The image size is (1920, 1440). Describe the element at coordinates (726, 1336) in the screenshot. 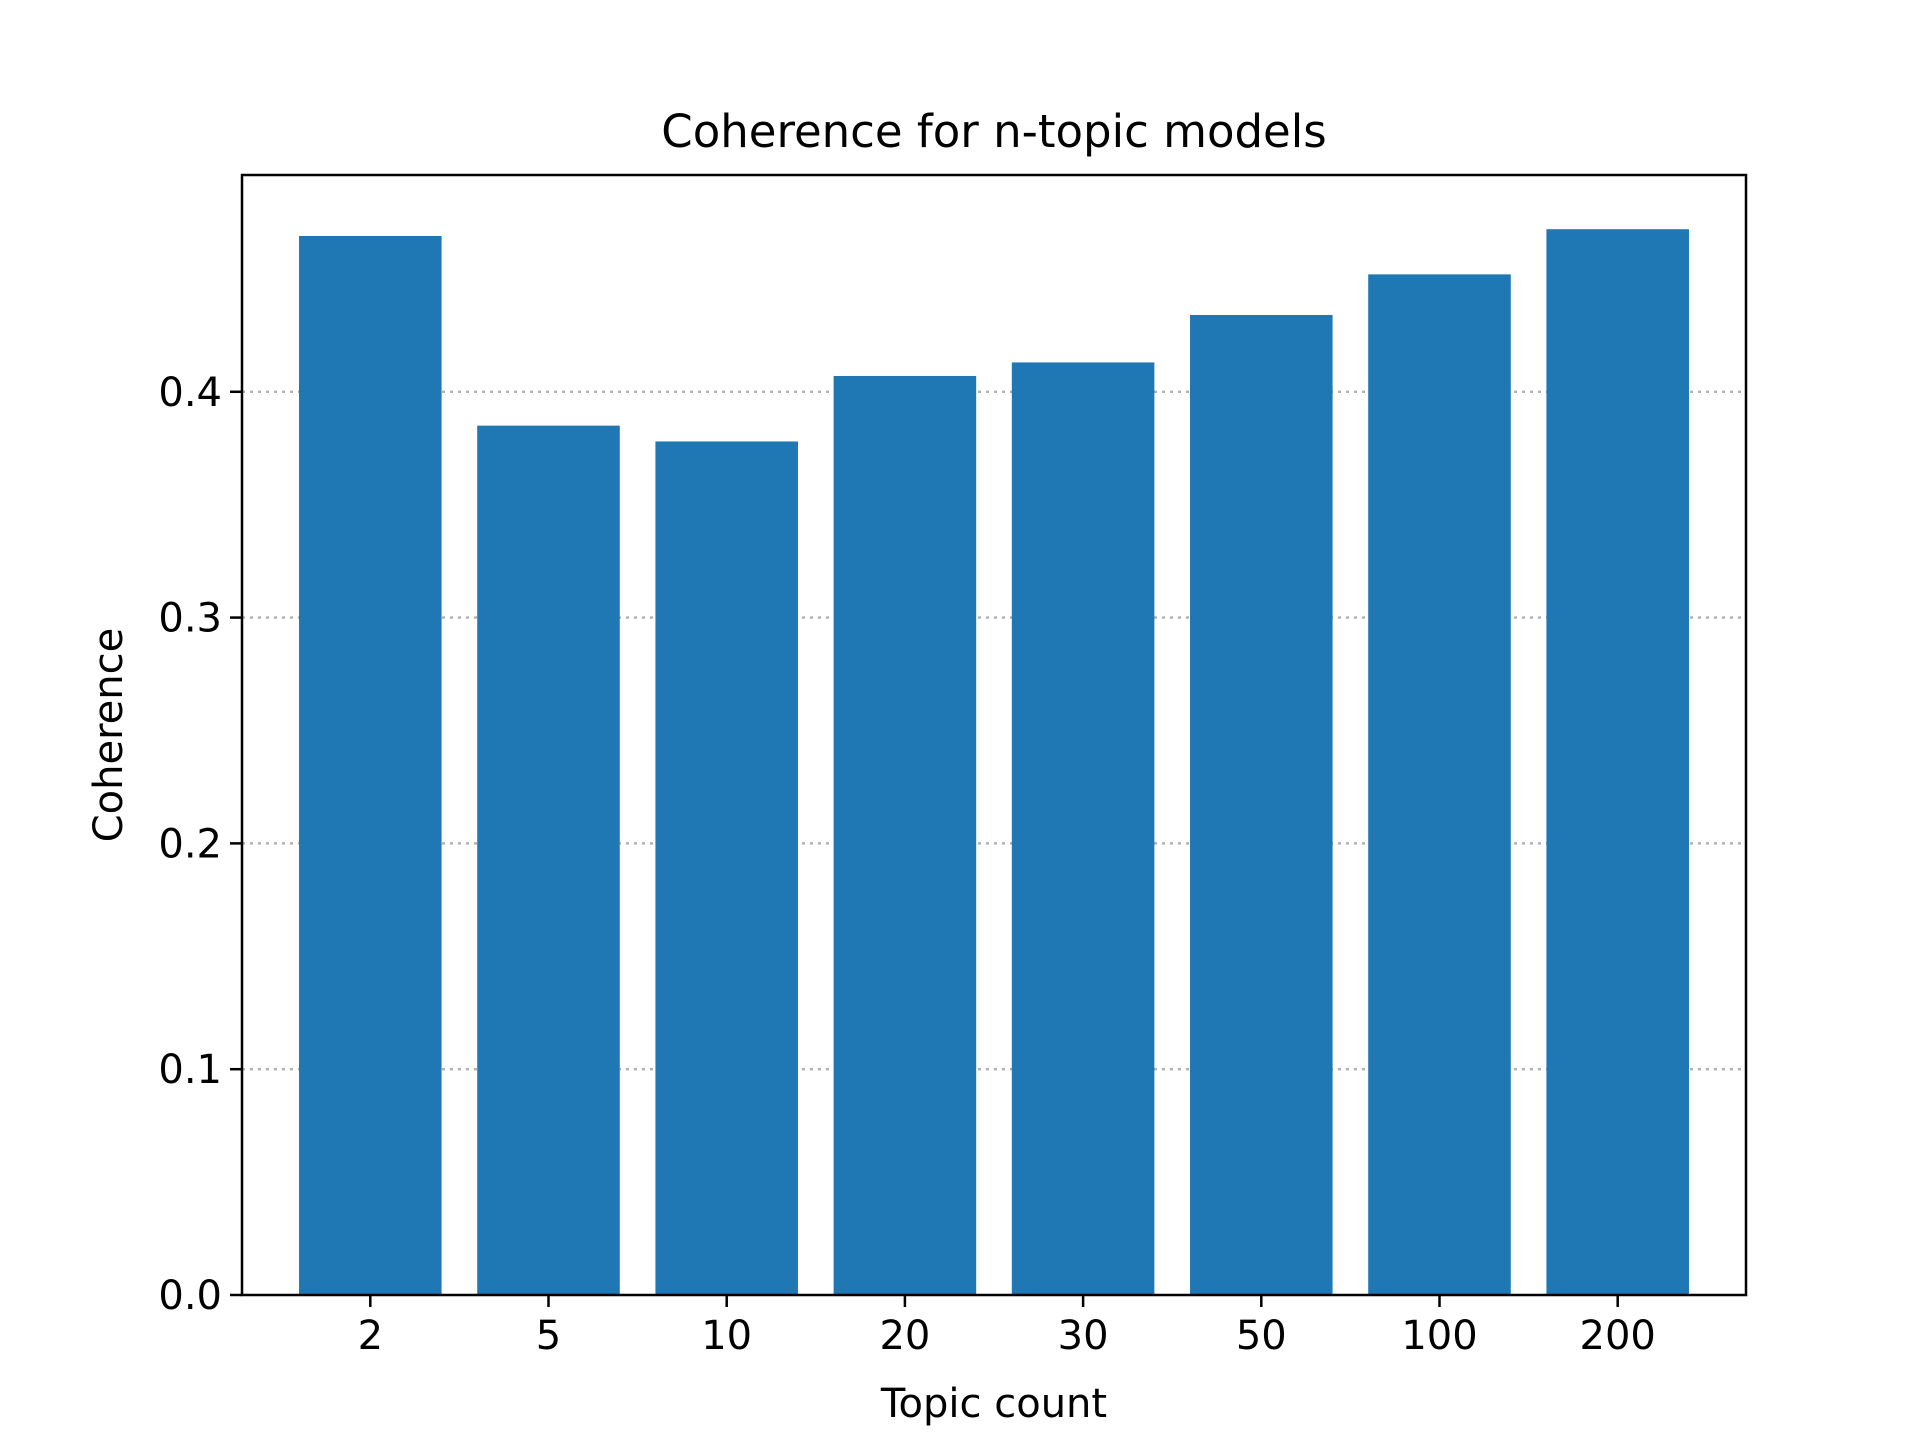

I see `x-tick-label: 10` at that location.